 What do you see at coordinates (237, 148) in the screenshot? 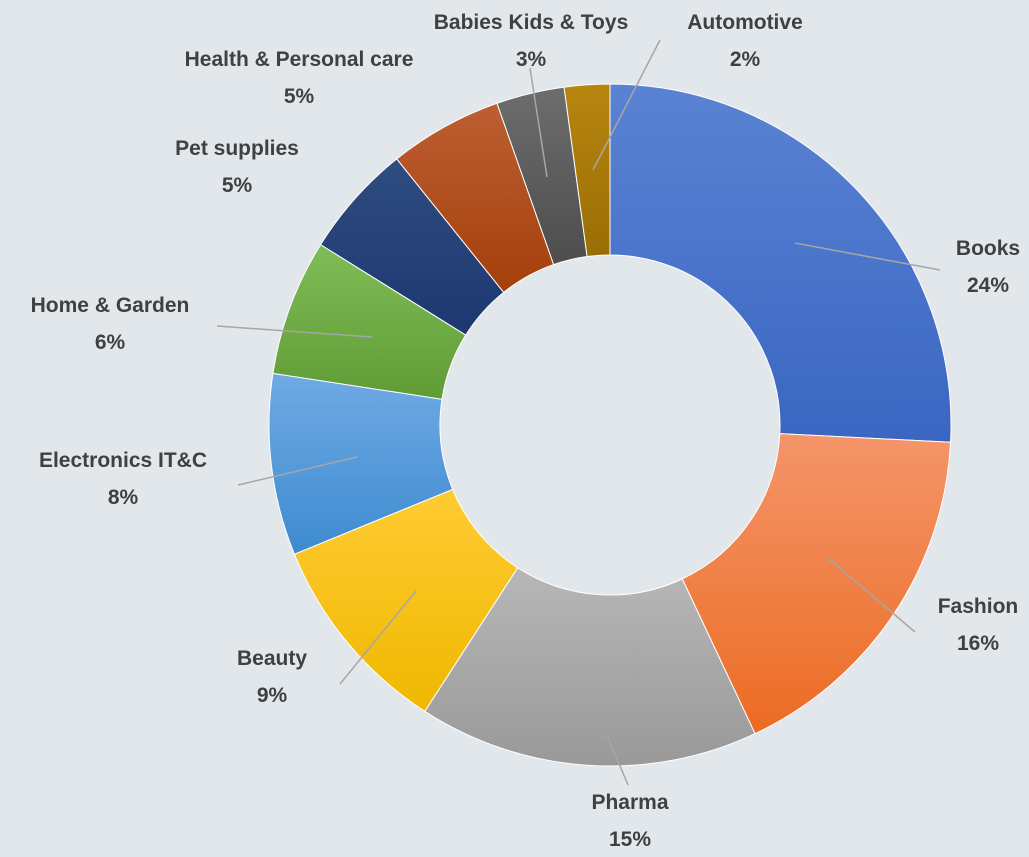
I see `category-label-pet-supplies: Pet supplies` at bounding box center [237, 148].